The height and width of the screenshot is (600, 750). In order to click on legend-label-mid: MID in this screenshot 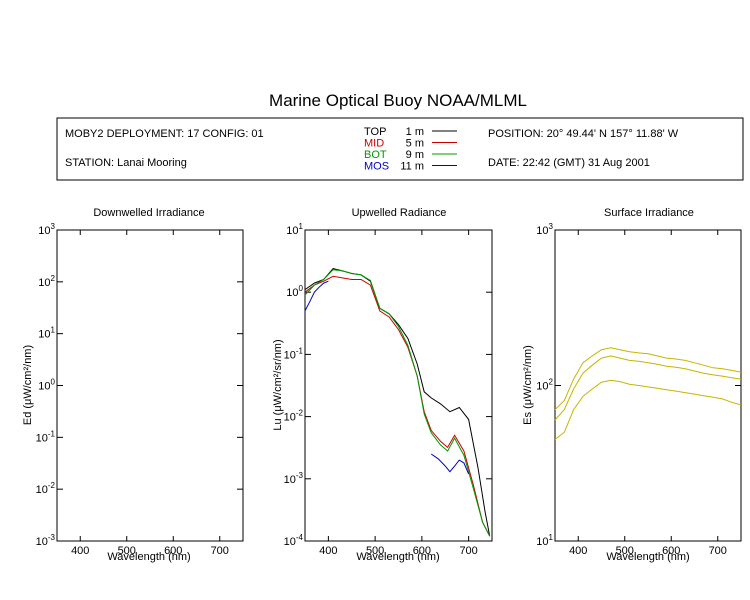, I will do `click(374, 144)`.